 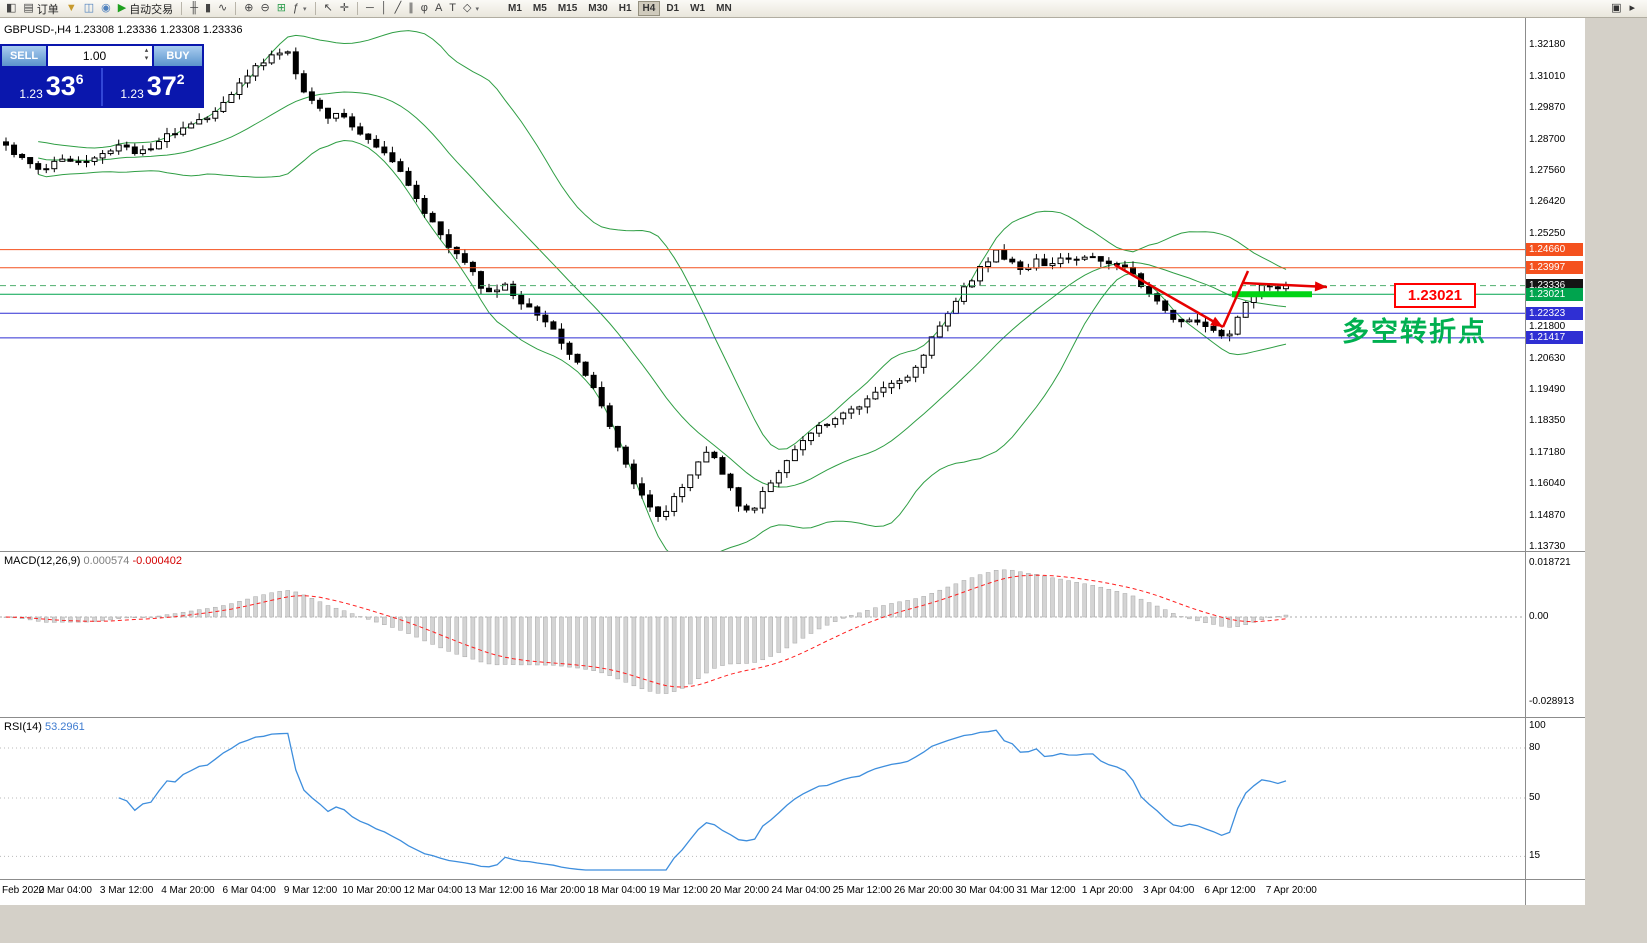 I want to click on buy-button: BUY, so click(x=178, y=56).